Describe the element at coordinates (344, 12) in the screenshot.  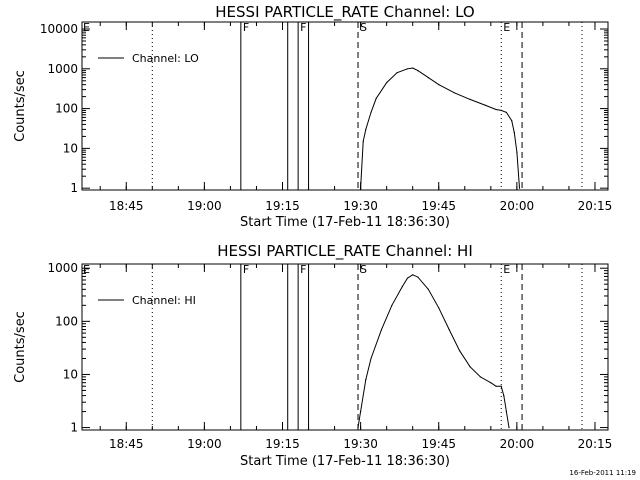
I see `chart-title: HESSI PARTICLE_RATE Channel: LO` at that location.